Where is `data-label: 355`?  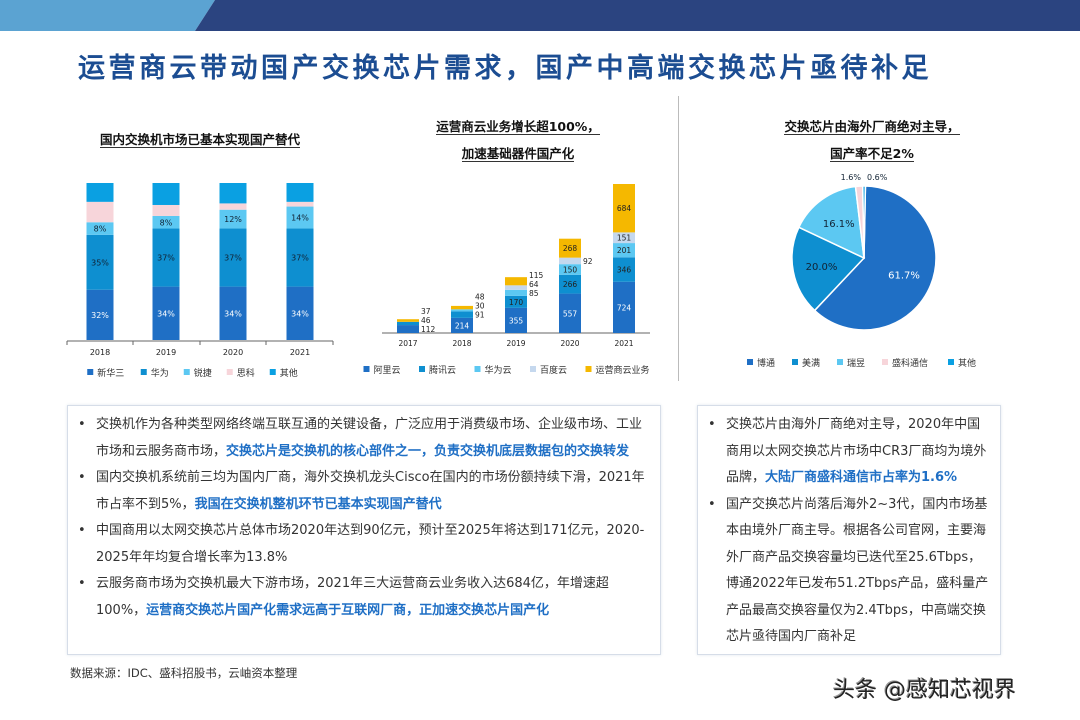 data-label: 355 is located at coordinates (516, 320).